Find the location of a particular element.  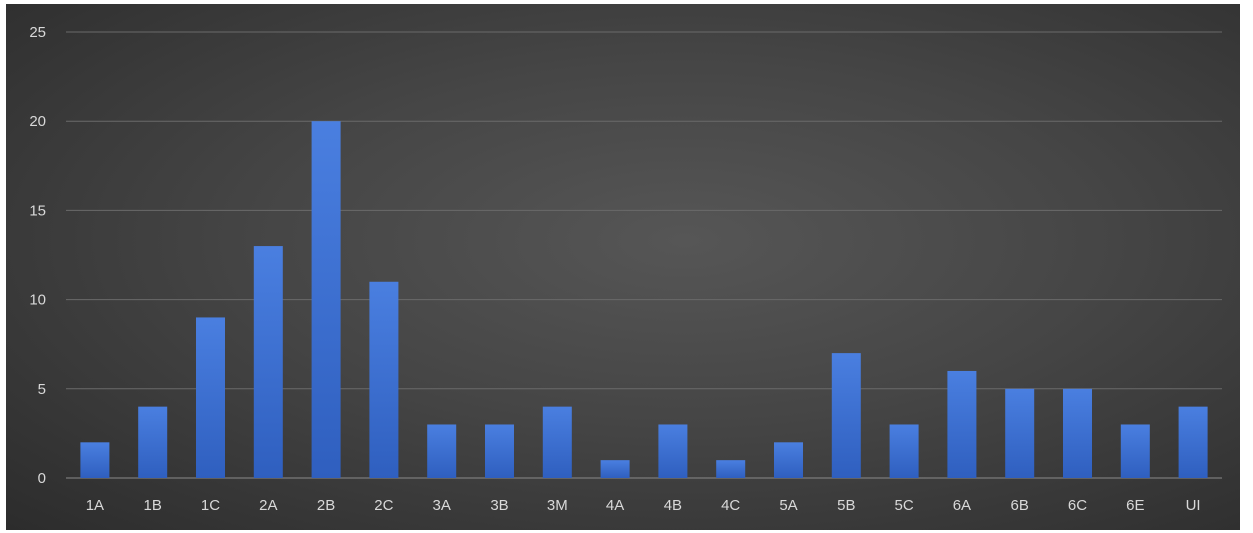

bar-3B is located at coordinates (499, 451).